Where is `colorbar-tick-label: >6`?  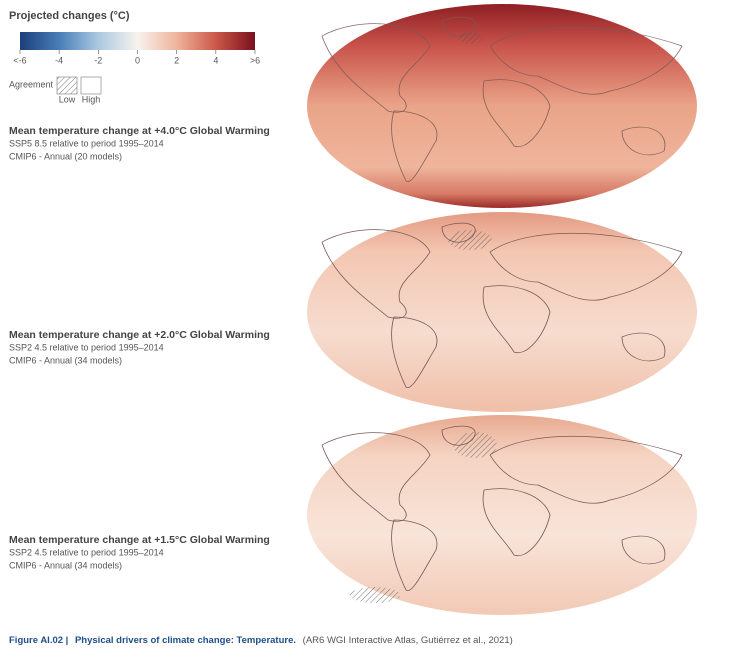 colorbar-tick-label: >6 is located at coordinates (255, 60).